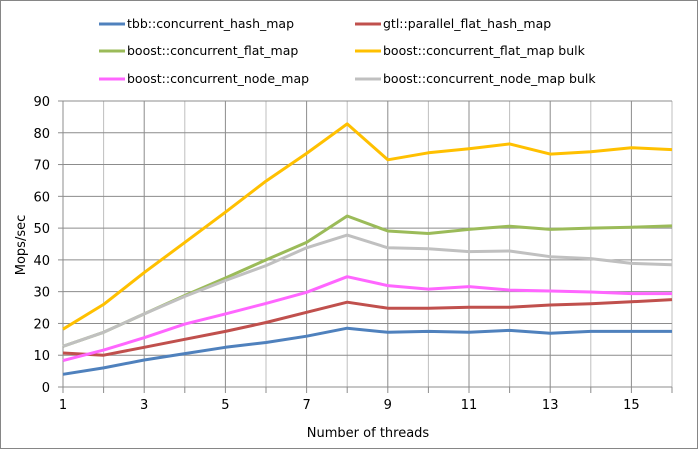  I want to click on x-tick-label: 15, so click(631, 405).